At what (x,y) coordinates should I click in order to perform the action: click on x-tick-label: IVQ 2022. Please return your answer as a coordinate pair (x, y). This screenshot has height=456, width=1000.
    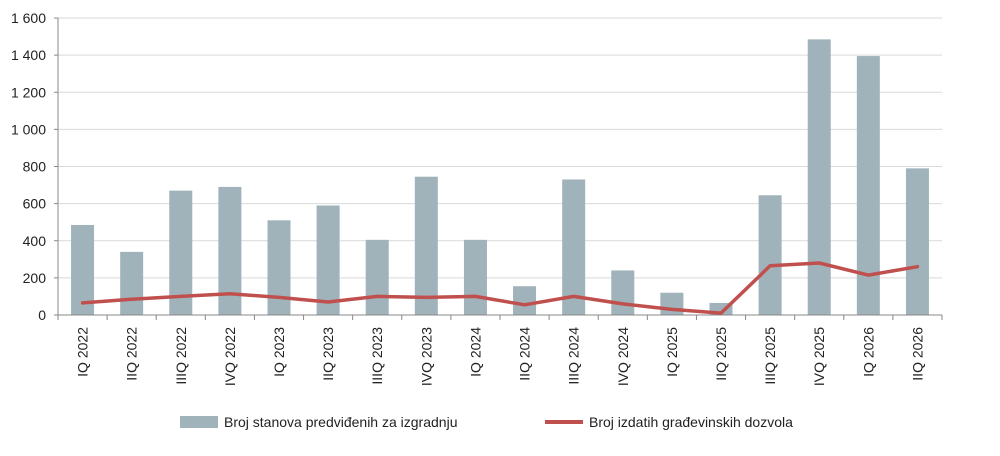
    Looking at the image, I should click on (230, 356).